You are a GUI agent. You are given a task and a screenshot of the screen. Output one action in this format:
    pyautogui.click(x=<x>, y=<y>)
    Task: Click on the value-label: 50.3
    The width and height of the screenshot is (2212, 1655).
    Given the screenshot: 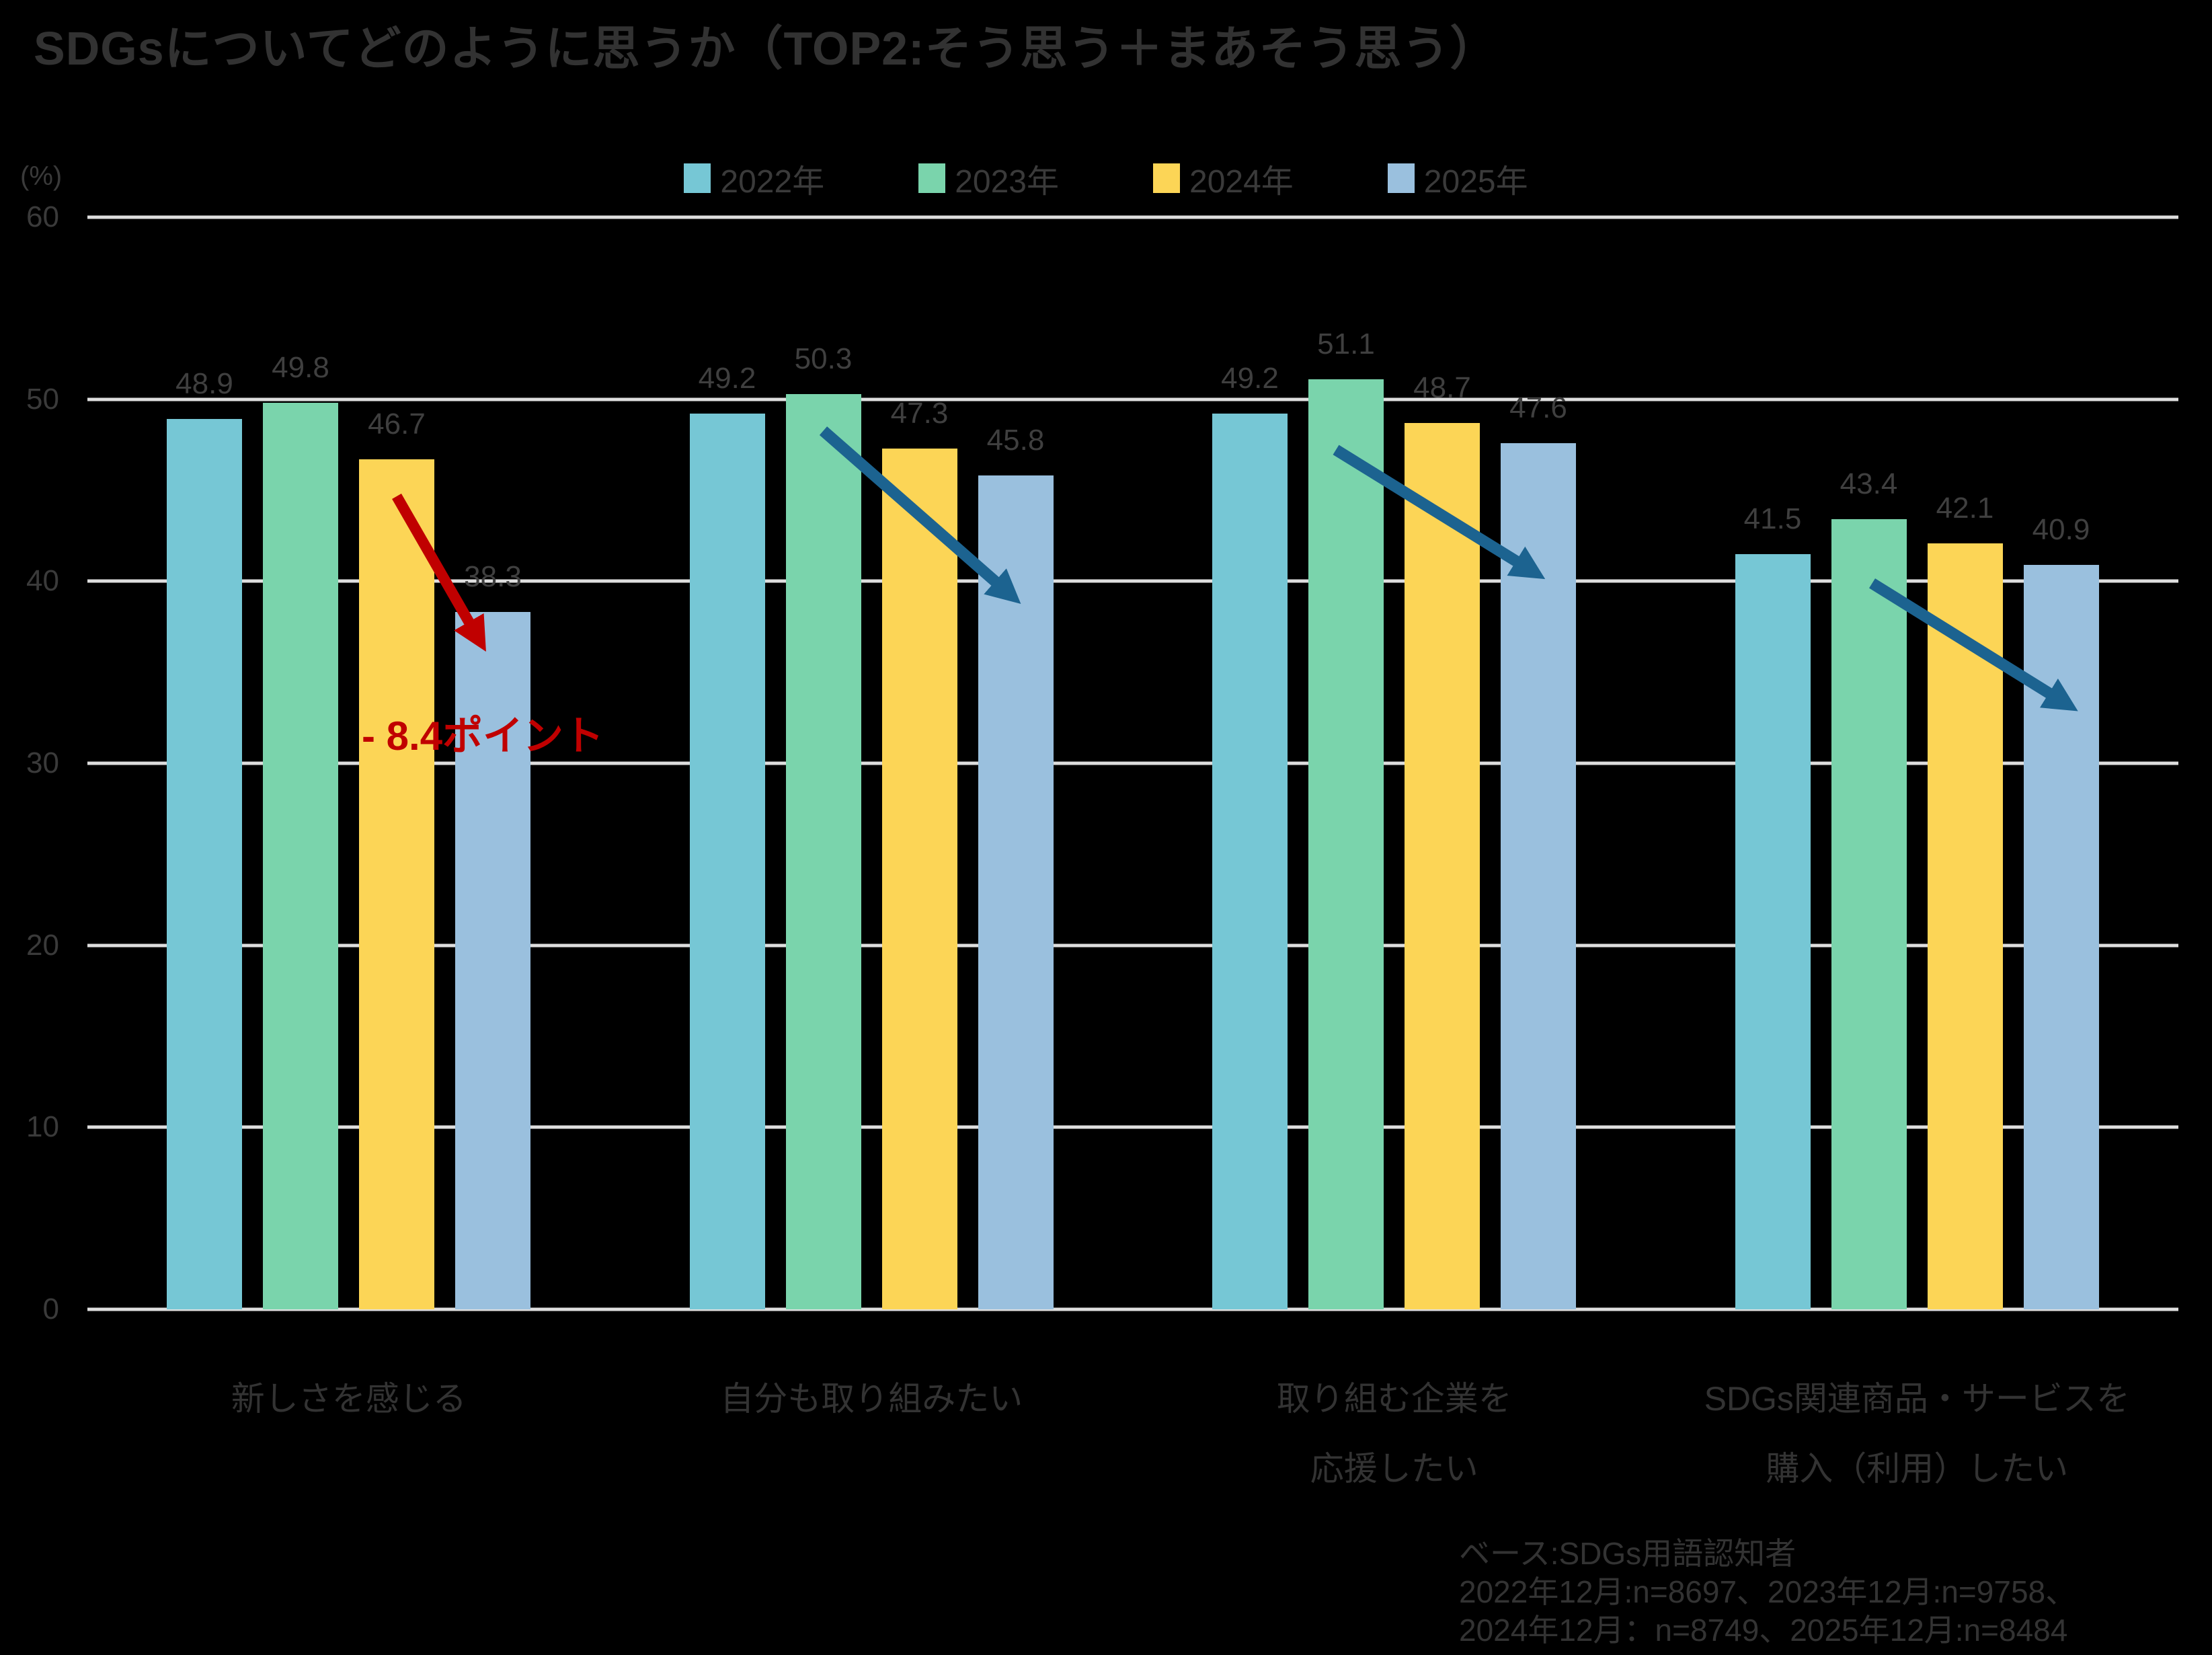 What is the action you would take?
    pyautogui.click(x=823, y=358)
    